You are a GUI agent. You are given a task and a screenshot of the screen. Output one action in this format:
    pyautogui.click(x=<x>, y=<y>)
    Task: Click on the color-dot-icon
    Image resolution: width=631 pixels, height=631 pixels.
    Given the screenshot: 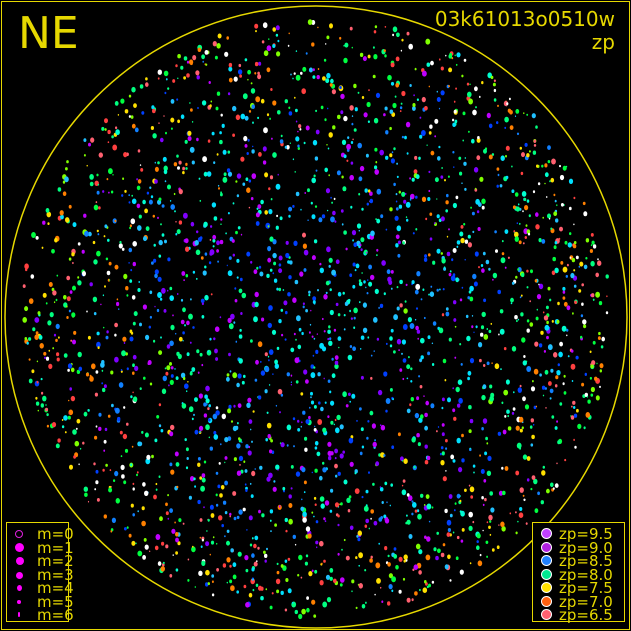 What is the action you would take?
    pyautogui.click(x=546, y=574)
    